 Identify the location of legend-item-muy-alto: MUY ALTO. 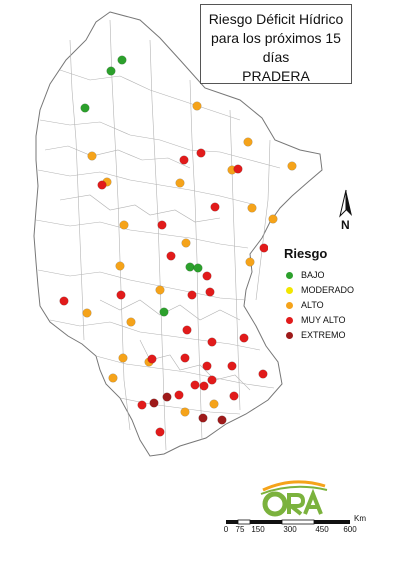
(316, 320).